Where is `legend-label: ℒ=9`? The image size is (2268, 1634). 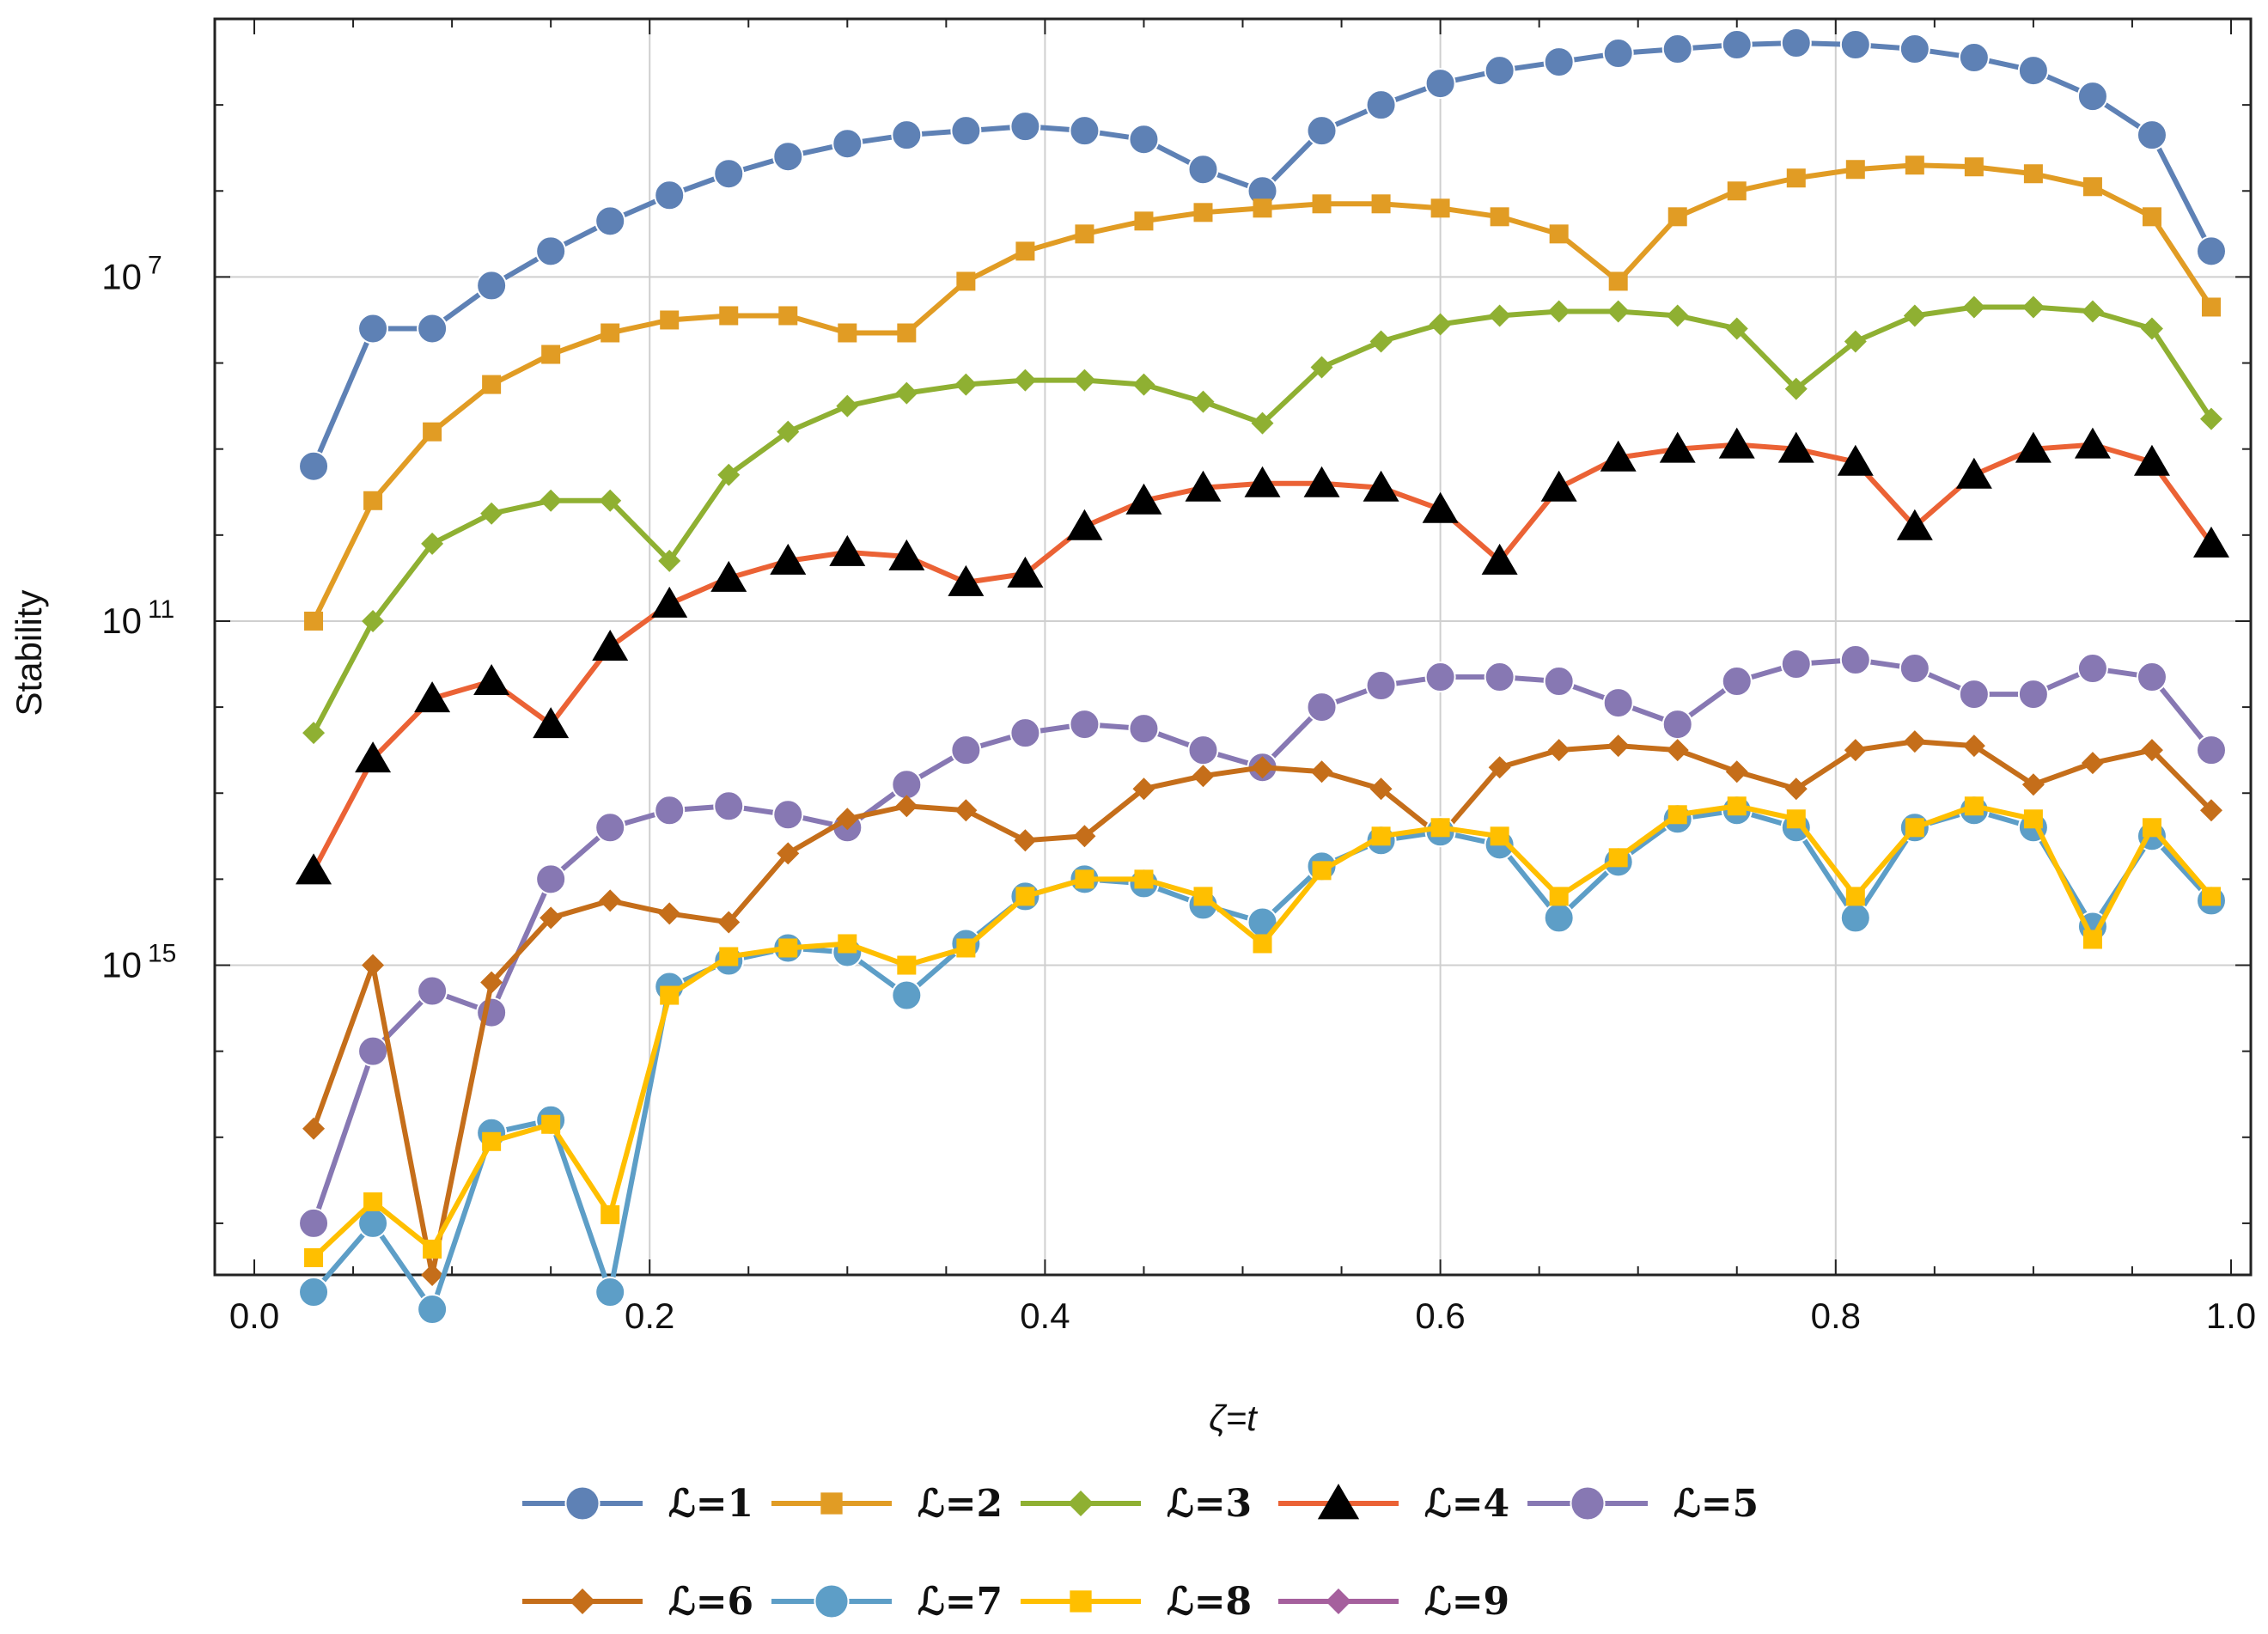
legend-label: ℒ=9 is located at coordinates (1466, 1602).